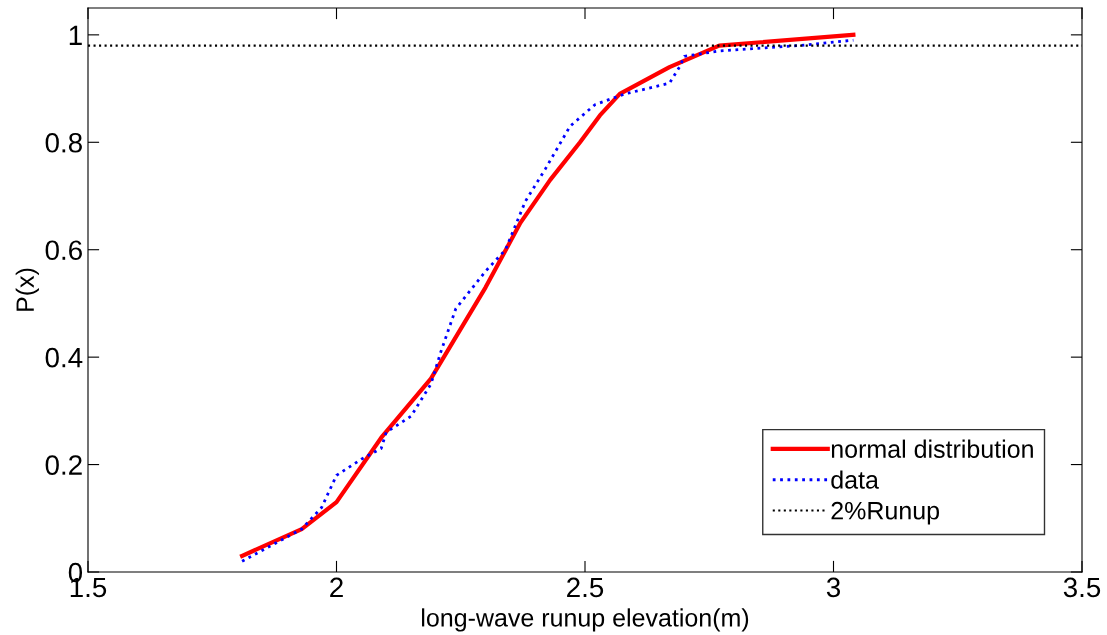 This screenshot has height=635, width=1107. I want to click on y-tick-label: 0.4, so click(64, 357).